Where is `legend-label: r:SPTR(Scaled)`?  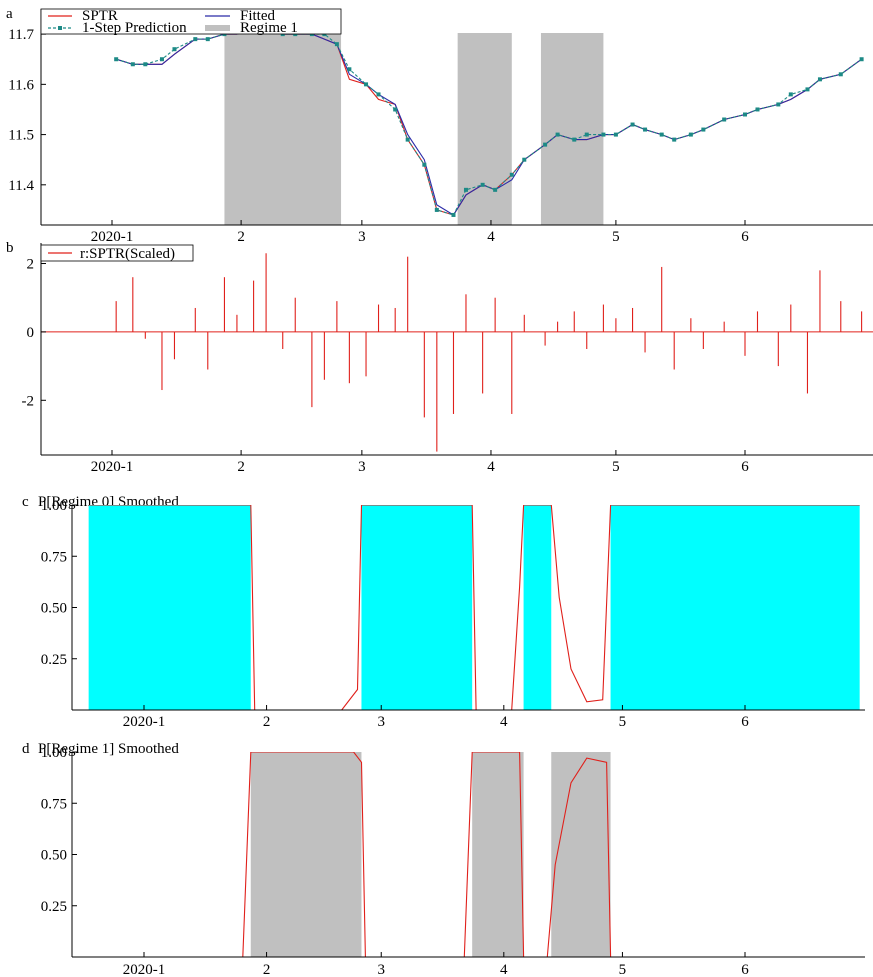
legend-label: r:SPTR(Scaled) is located at coordinates (127, 254).